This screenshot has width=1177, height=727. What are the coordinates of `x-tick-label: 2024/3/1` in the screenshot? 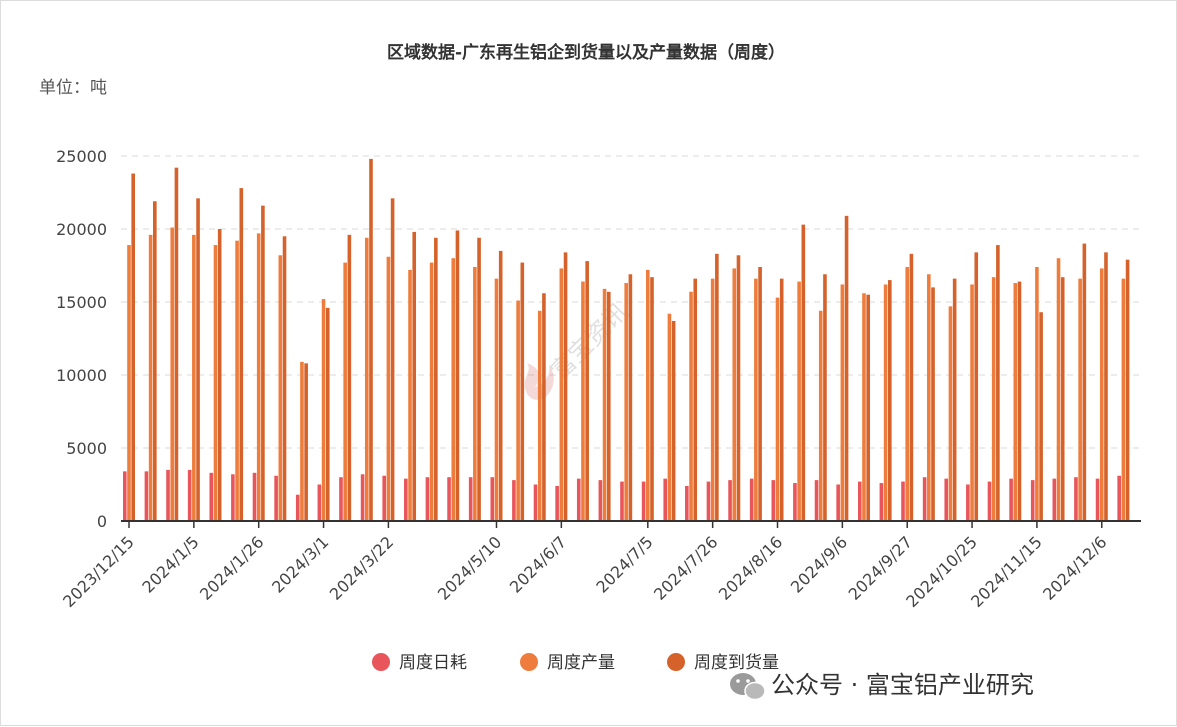 It's located at (300, 564).